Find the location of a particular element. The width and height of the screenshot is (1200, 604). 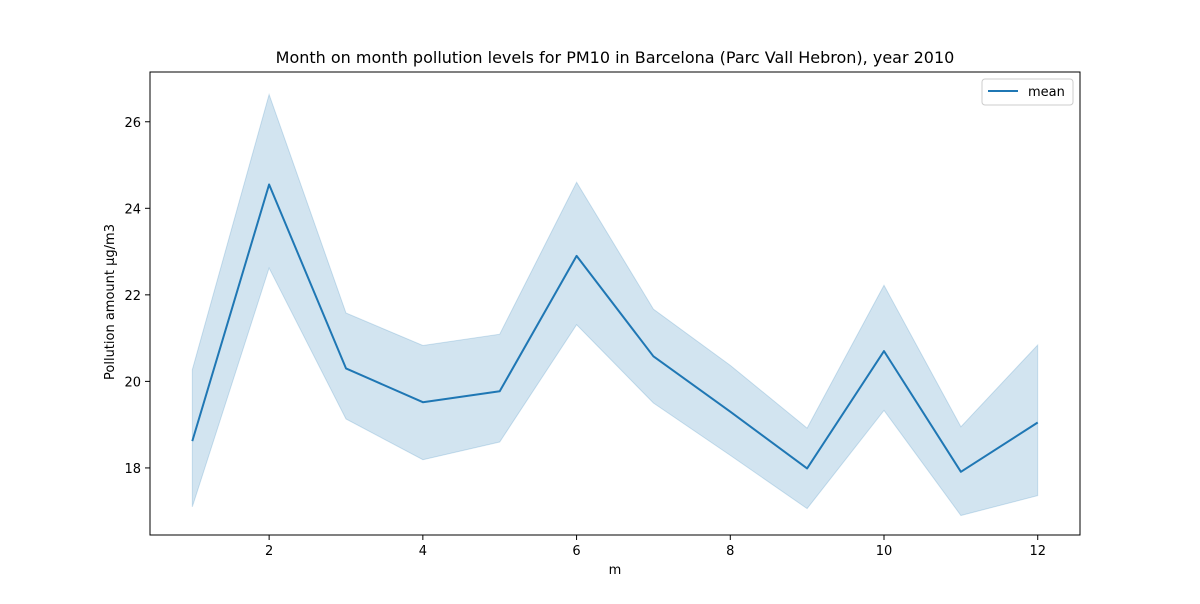

x-tick-label: 8 is located at coordinates (730, 551).